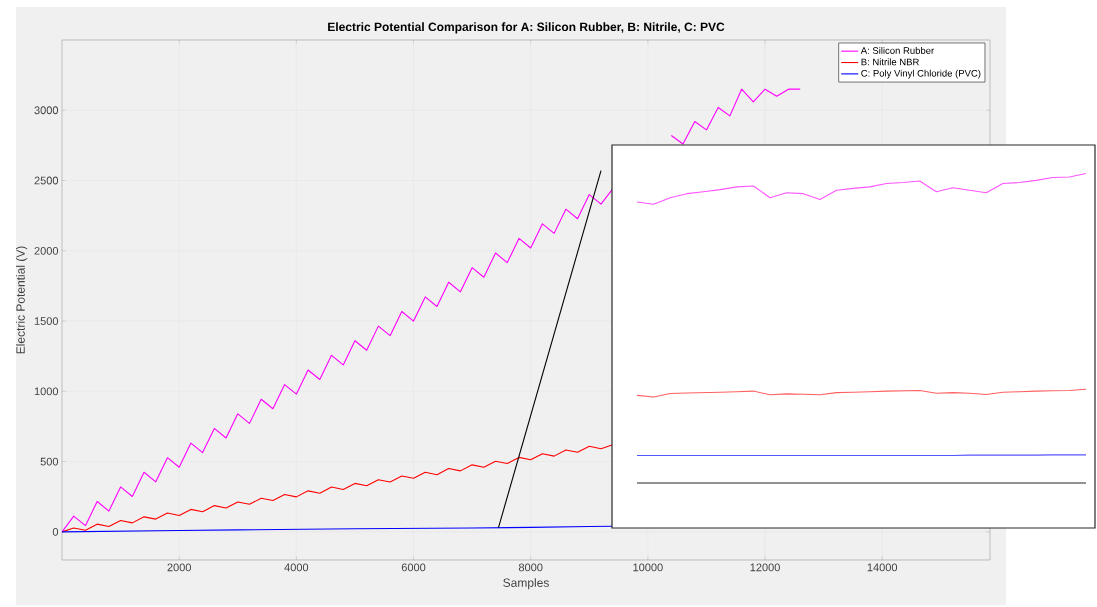 The image size is (1097, 607). What do you see at coordinates (890, 62) in the screenshot?
I see `legend-label: B: Nitrile NBR` at bounding box center [890, 62].